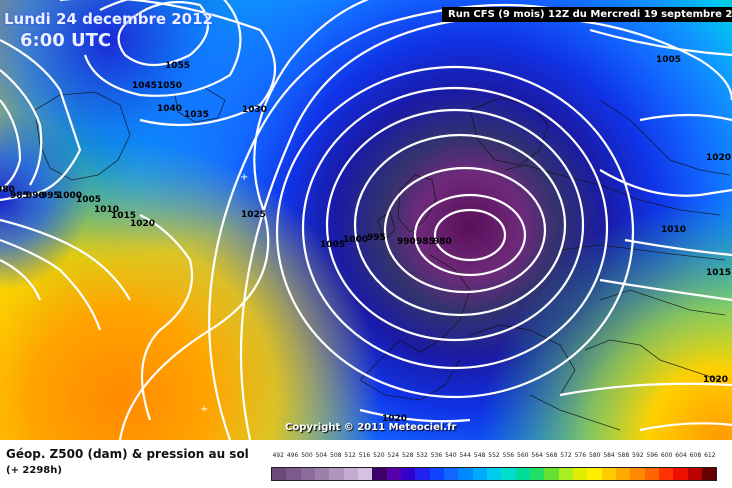 This screenshot has width=732, height=488. I want to click on color-scale-label: 576, so click(580, 455).